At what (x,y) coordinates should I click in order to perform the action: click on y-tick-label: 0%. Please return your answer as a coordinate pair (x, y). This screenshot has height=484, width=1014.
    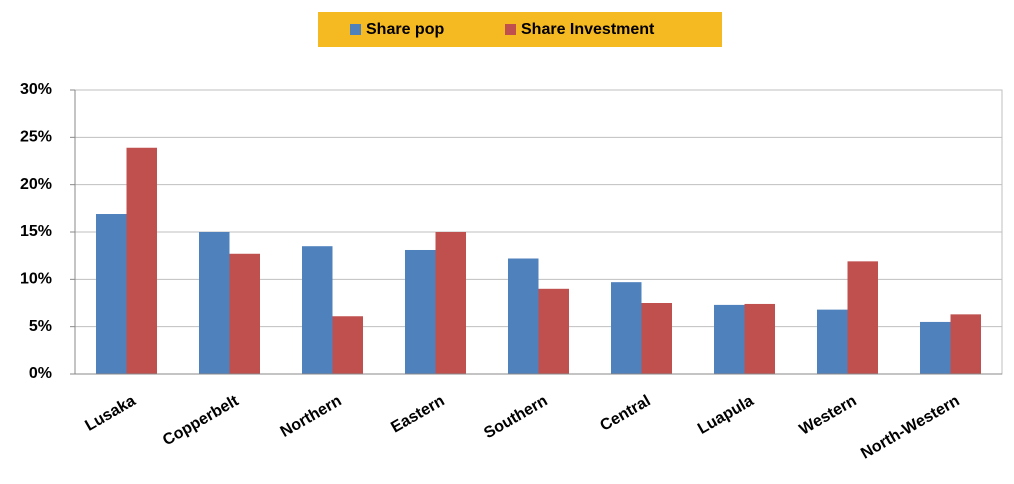
    Looking at the image, I should click on (40, 373).